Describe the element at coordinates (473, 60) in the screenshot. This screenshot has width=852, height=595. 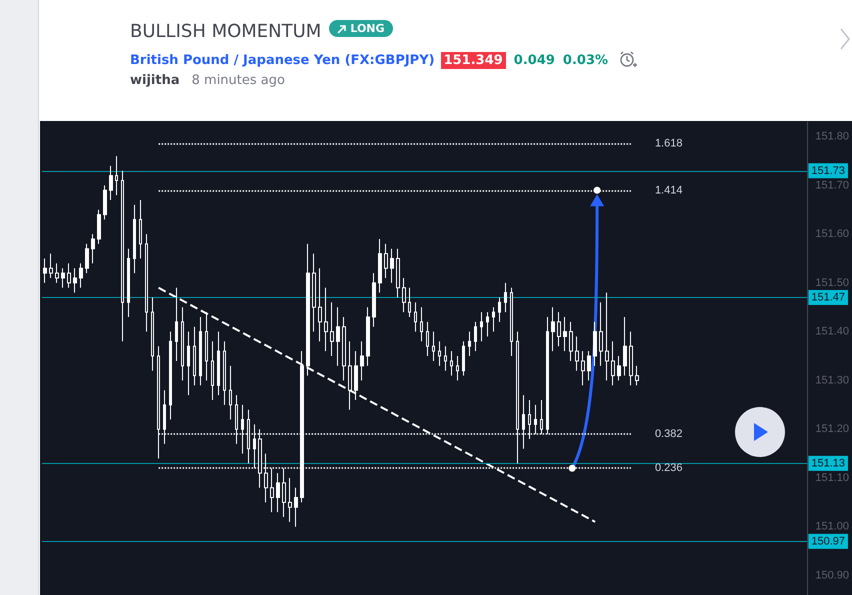
I see `text: 151.349` at that location.